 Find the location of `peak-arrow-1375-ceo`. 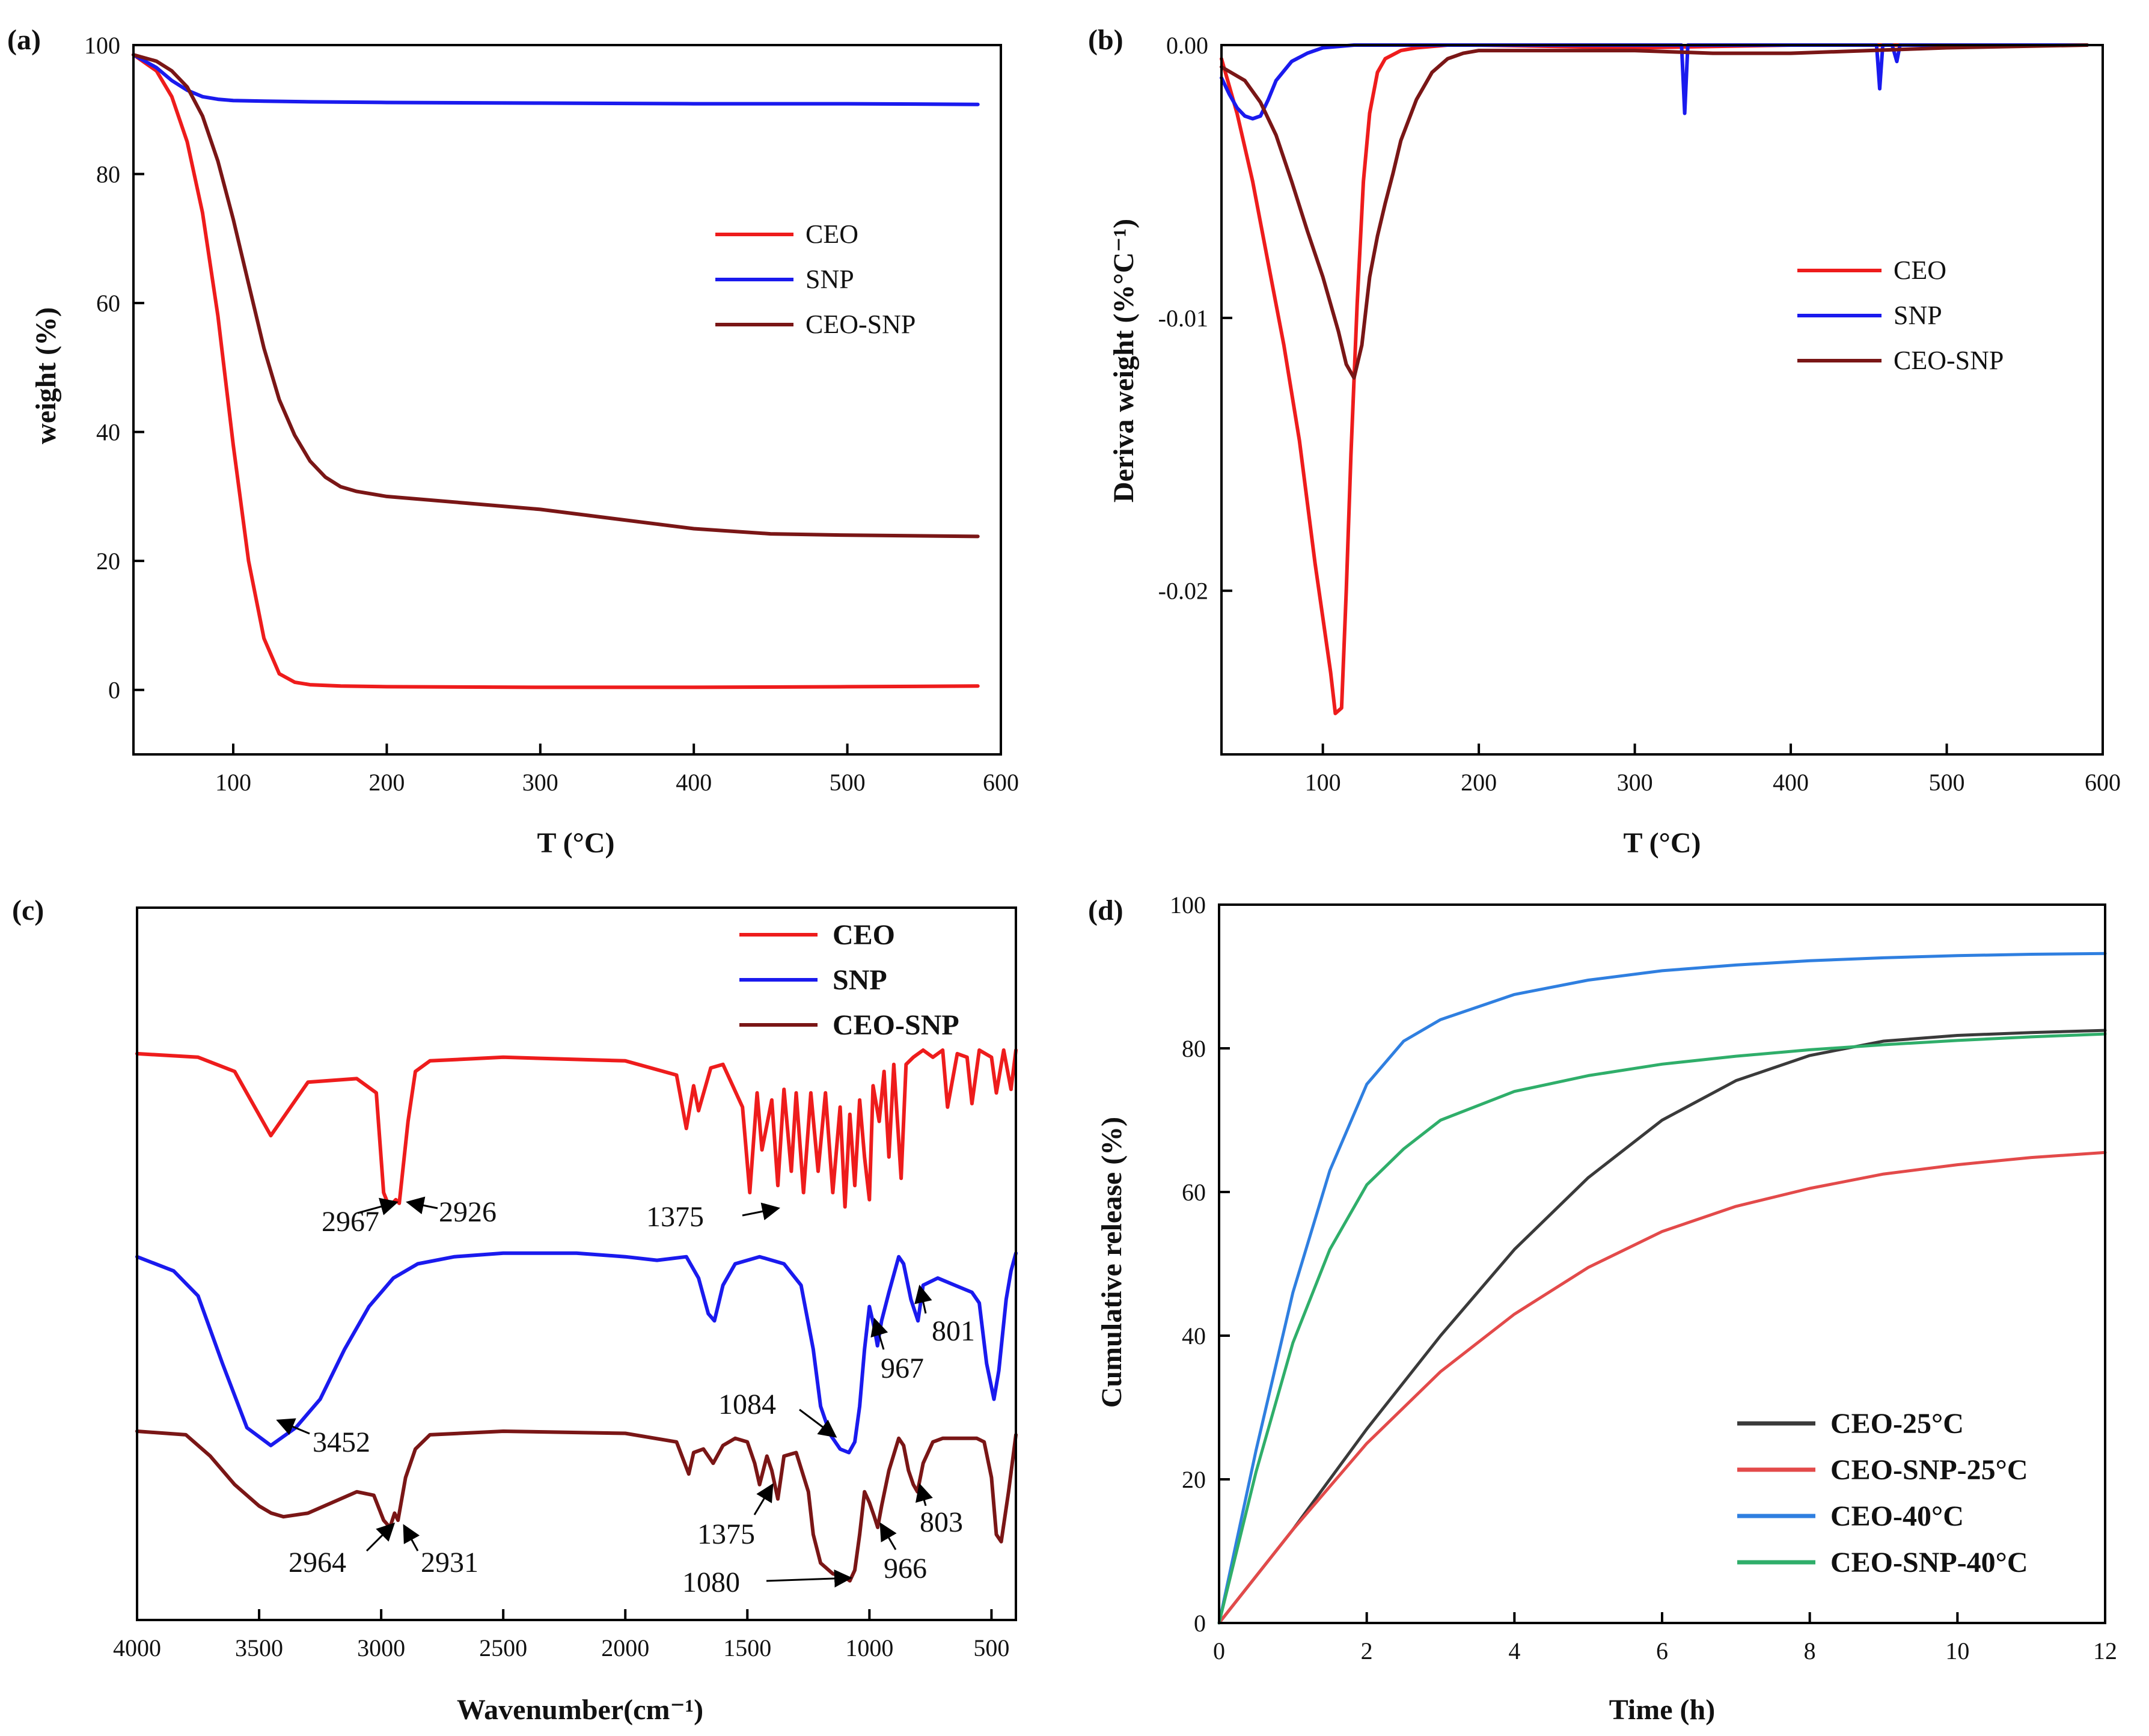

peak-arrow-1375-ceo is located at coordinates (761, 1212).